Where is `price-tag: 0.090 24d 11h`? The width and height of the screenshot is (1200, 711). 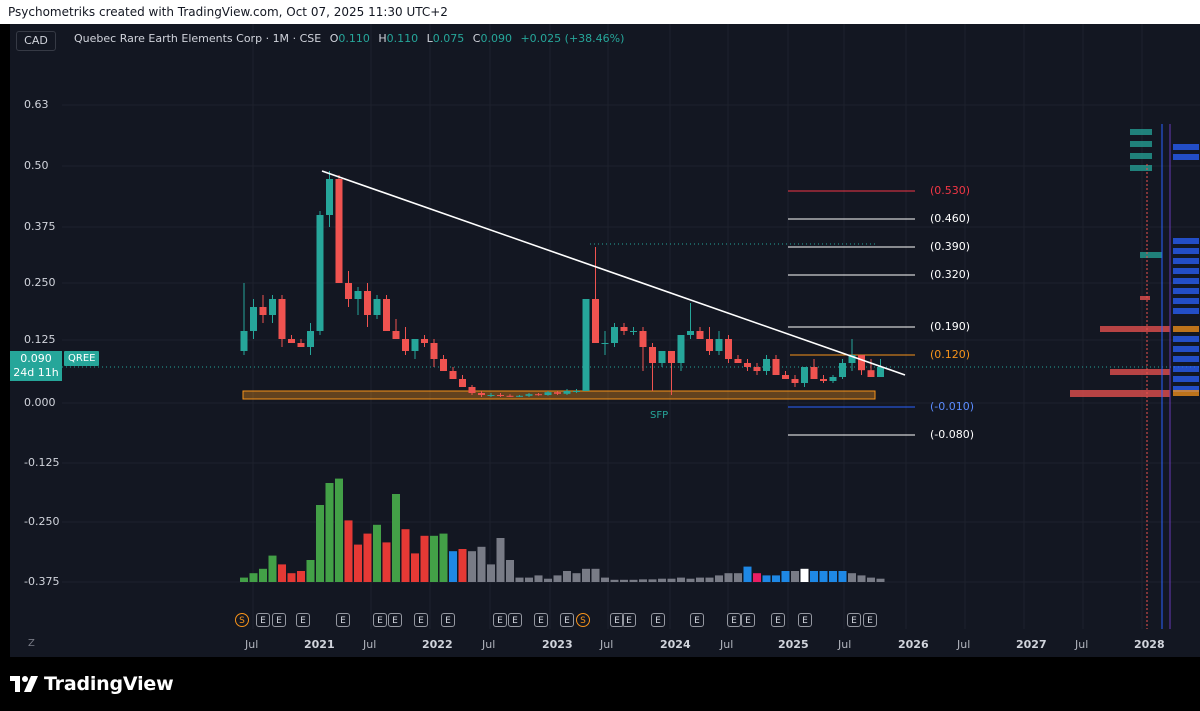
price-tag: 0.090 24d 11h is located at coordinates (36, 366).